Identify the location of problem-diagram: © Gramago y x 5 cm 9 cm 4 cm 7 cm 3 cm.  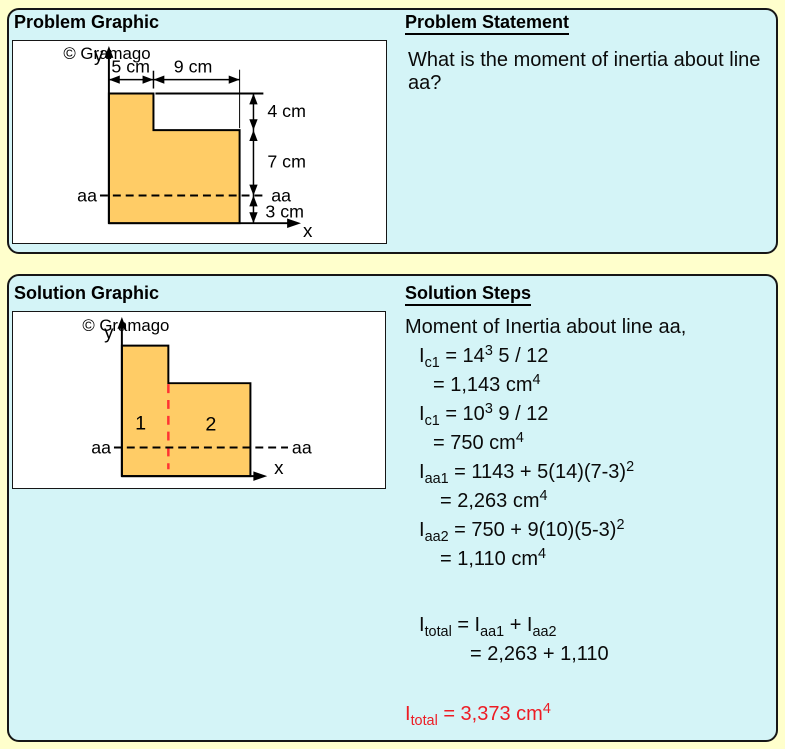
(188, 142).